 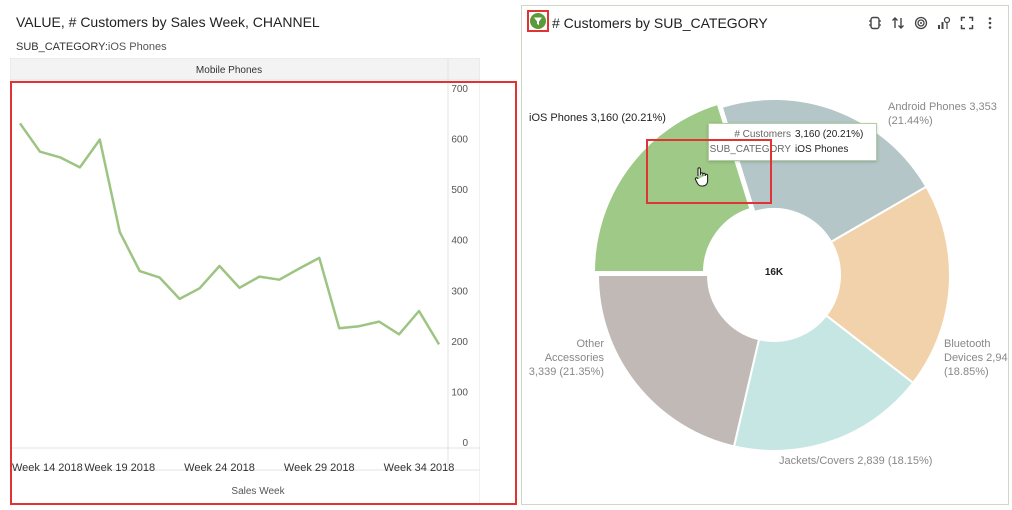 What do you see at coordinates (942, 114) in the screenshot?
I see `slice-label: Android Phones 3,353 (21.44%)` at bounding box center [942, 114].